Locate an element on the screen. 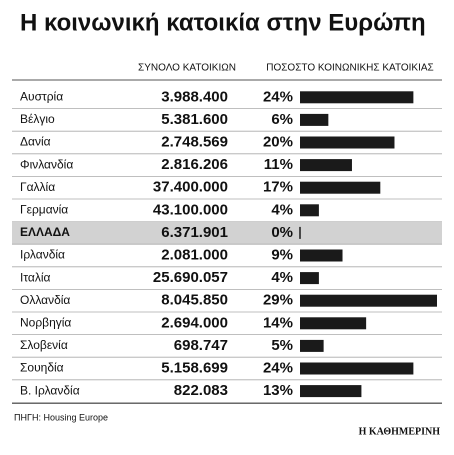 This screenshot has height=455, width=454. category-label: Β. Ιρλανδία is located at coordinates (50, 390).